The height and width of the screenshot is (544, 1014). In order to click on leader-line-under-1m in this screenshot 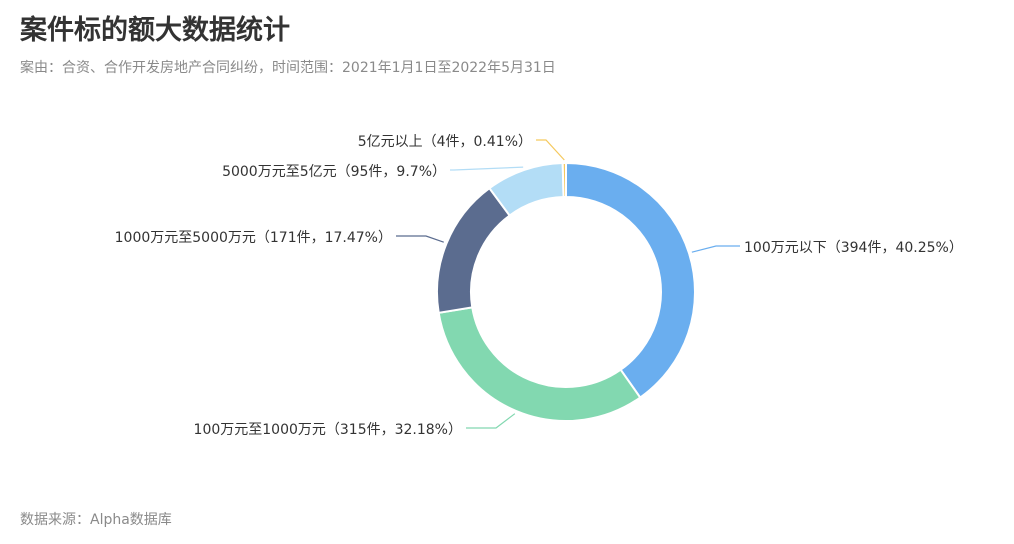, I will do `click(715, 249)`.